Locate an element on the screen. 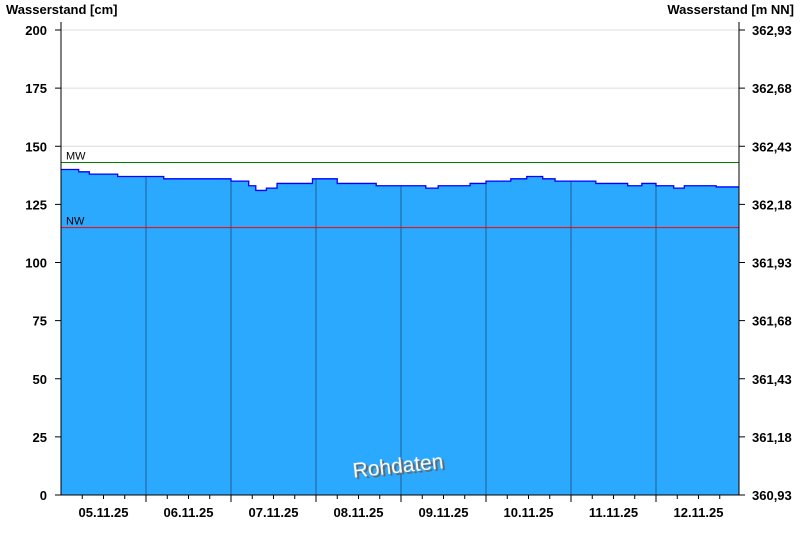  y-tick-label-left: 75 is located at coordinates (40, 321).